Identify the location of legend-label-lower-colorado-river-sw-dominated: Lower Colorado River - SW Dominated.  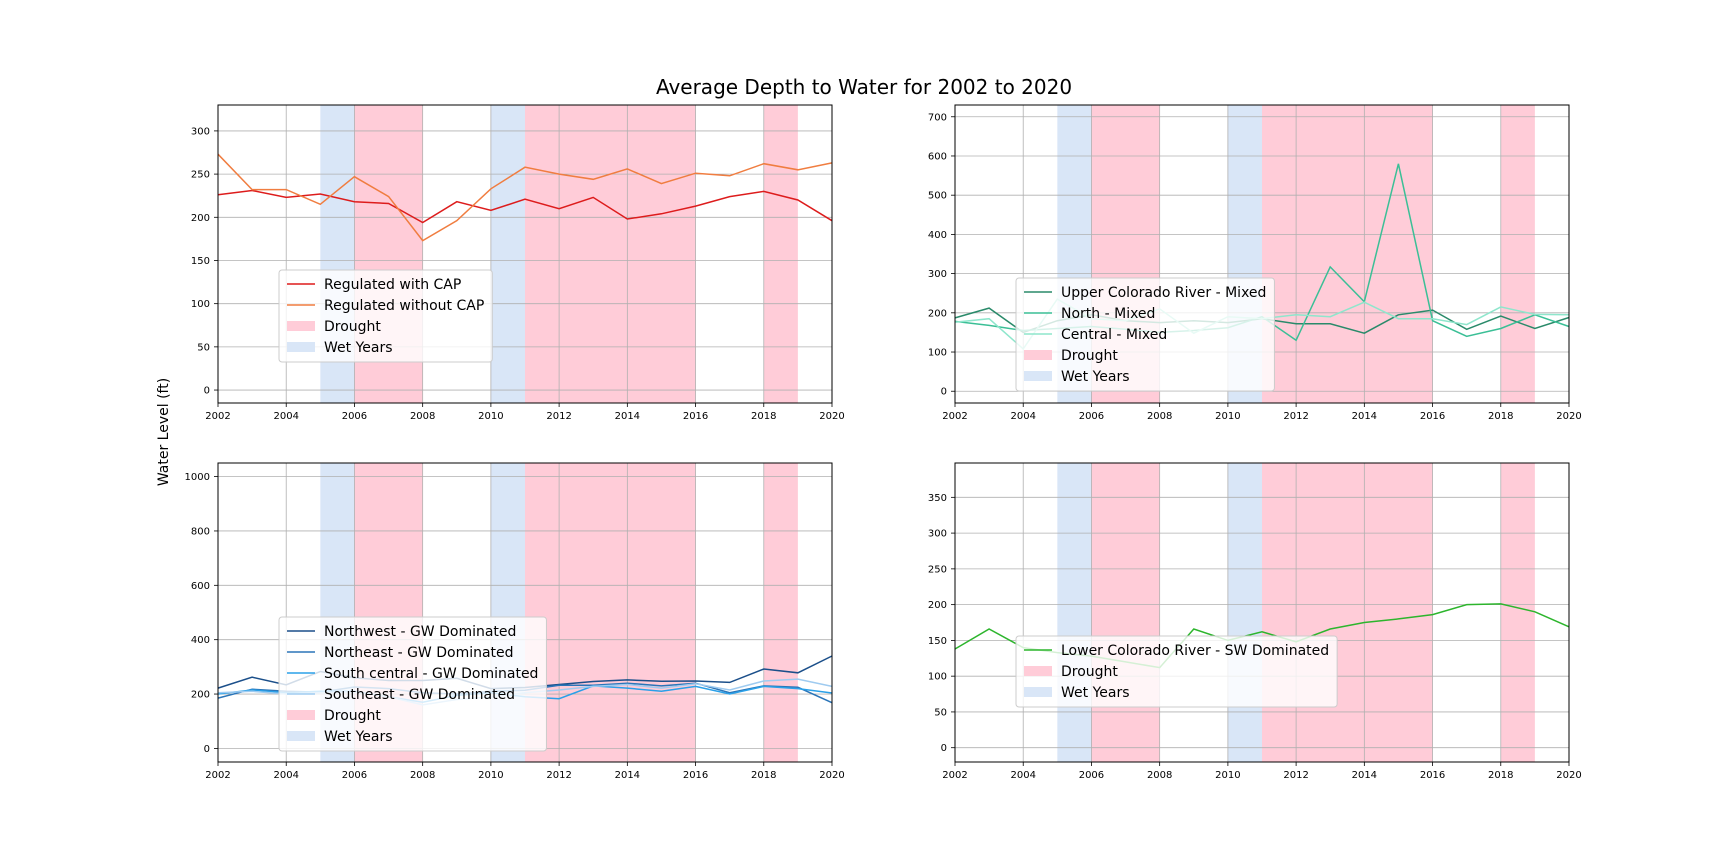
(1195, 651).